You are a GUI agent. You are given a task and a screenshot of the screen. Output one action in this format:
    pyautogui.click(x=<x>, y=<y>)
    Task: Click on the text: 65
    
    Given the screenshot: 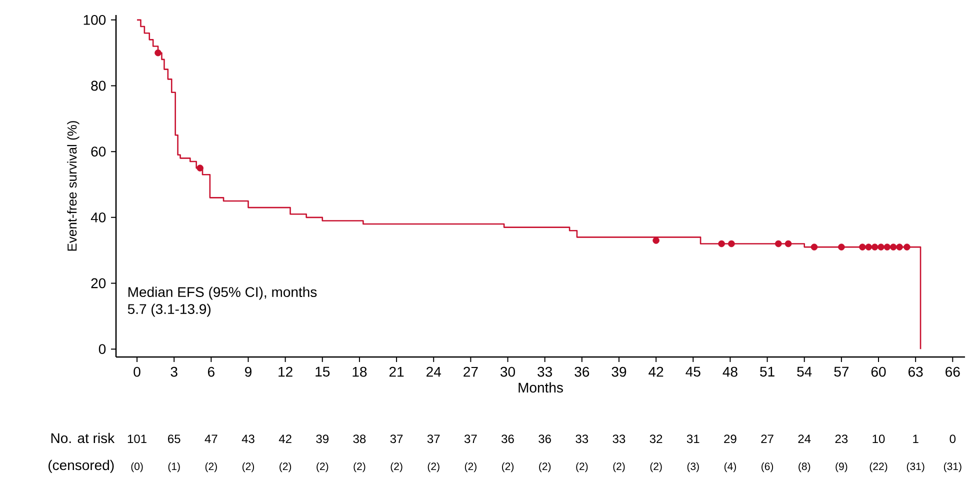 What is the action you would take?
    pyautogui.click(x=174, y=439)
    